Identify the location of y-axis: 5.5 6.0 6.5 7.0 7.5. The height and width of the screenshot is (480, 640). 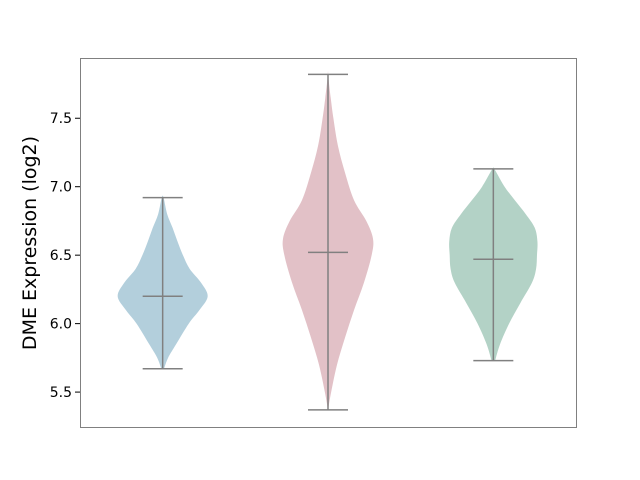
(65, 256).